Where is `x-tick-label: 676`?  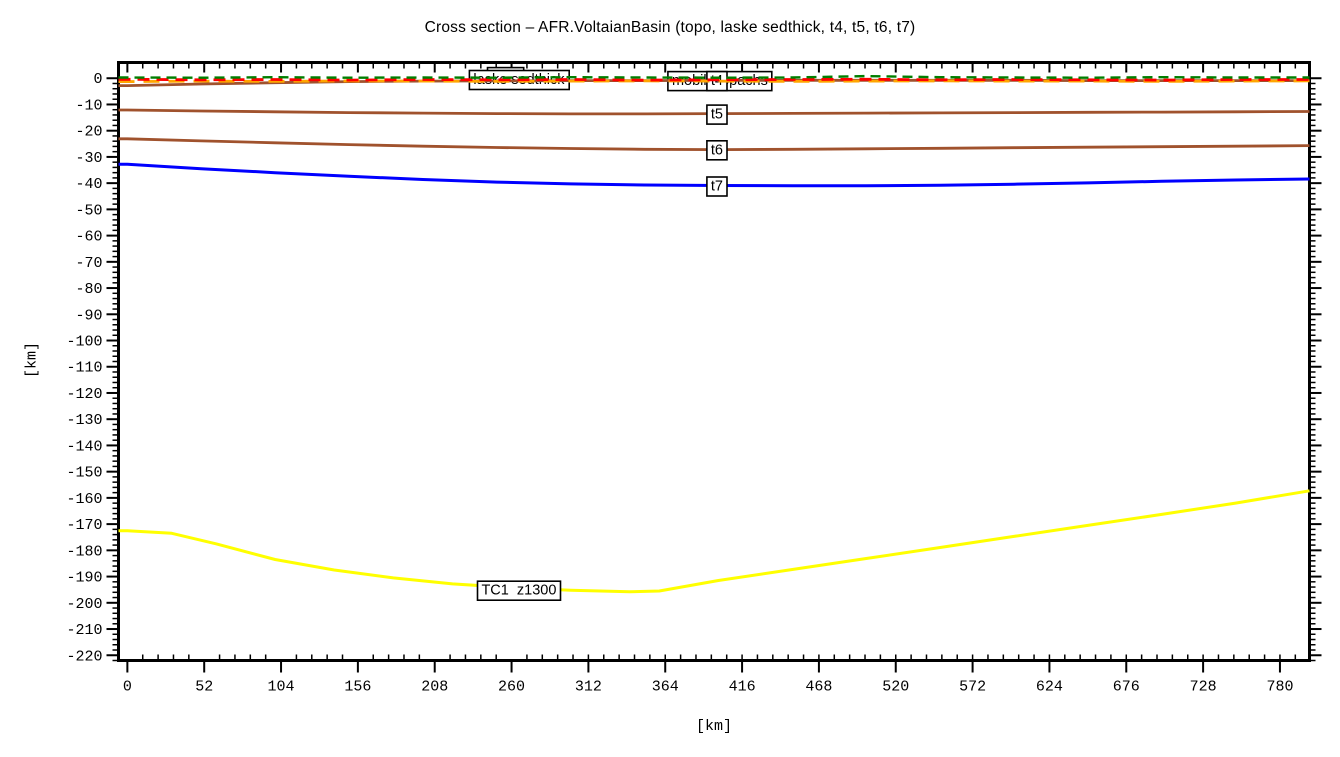 x-tick-label: 676 is located at coordinates (1126, 687).